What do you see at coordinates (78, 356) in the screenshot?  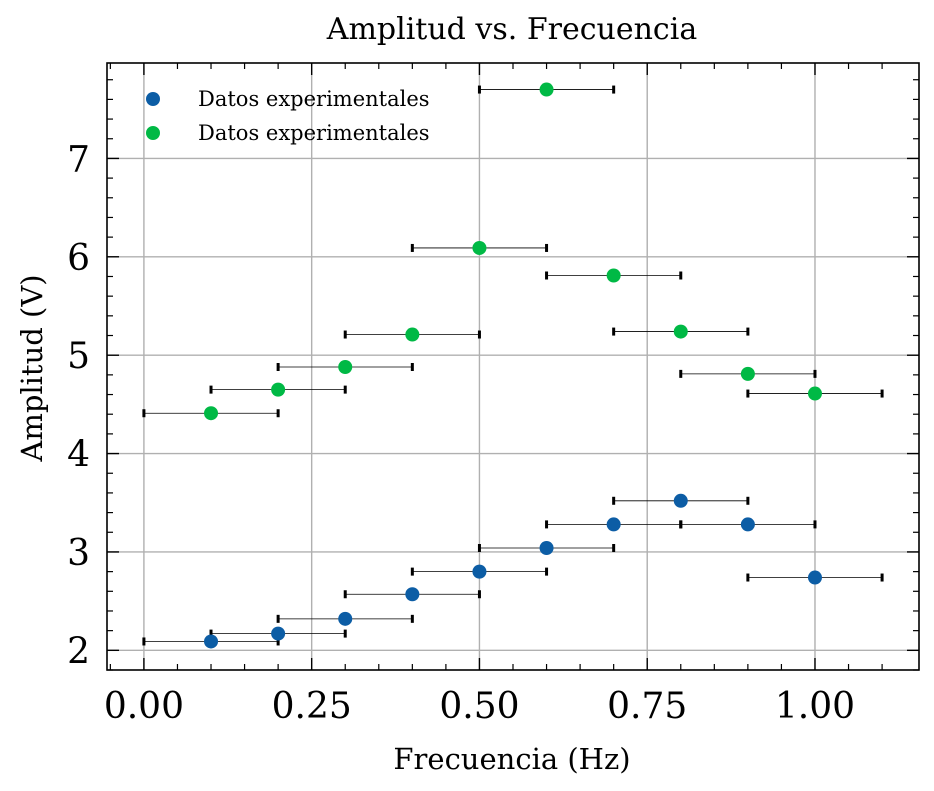 I see `y-tick-label: 5` at bounding box center [78, 356].